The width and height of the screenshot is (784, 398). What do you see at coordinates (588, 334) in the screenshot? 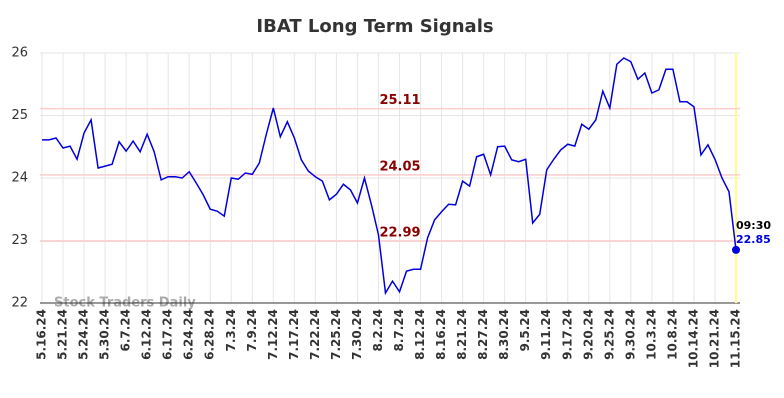
I see `x-tick-label: 9.20.24` at bounding box center [588, 334].